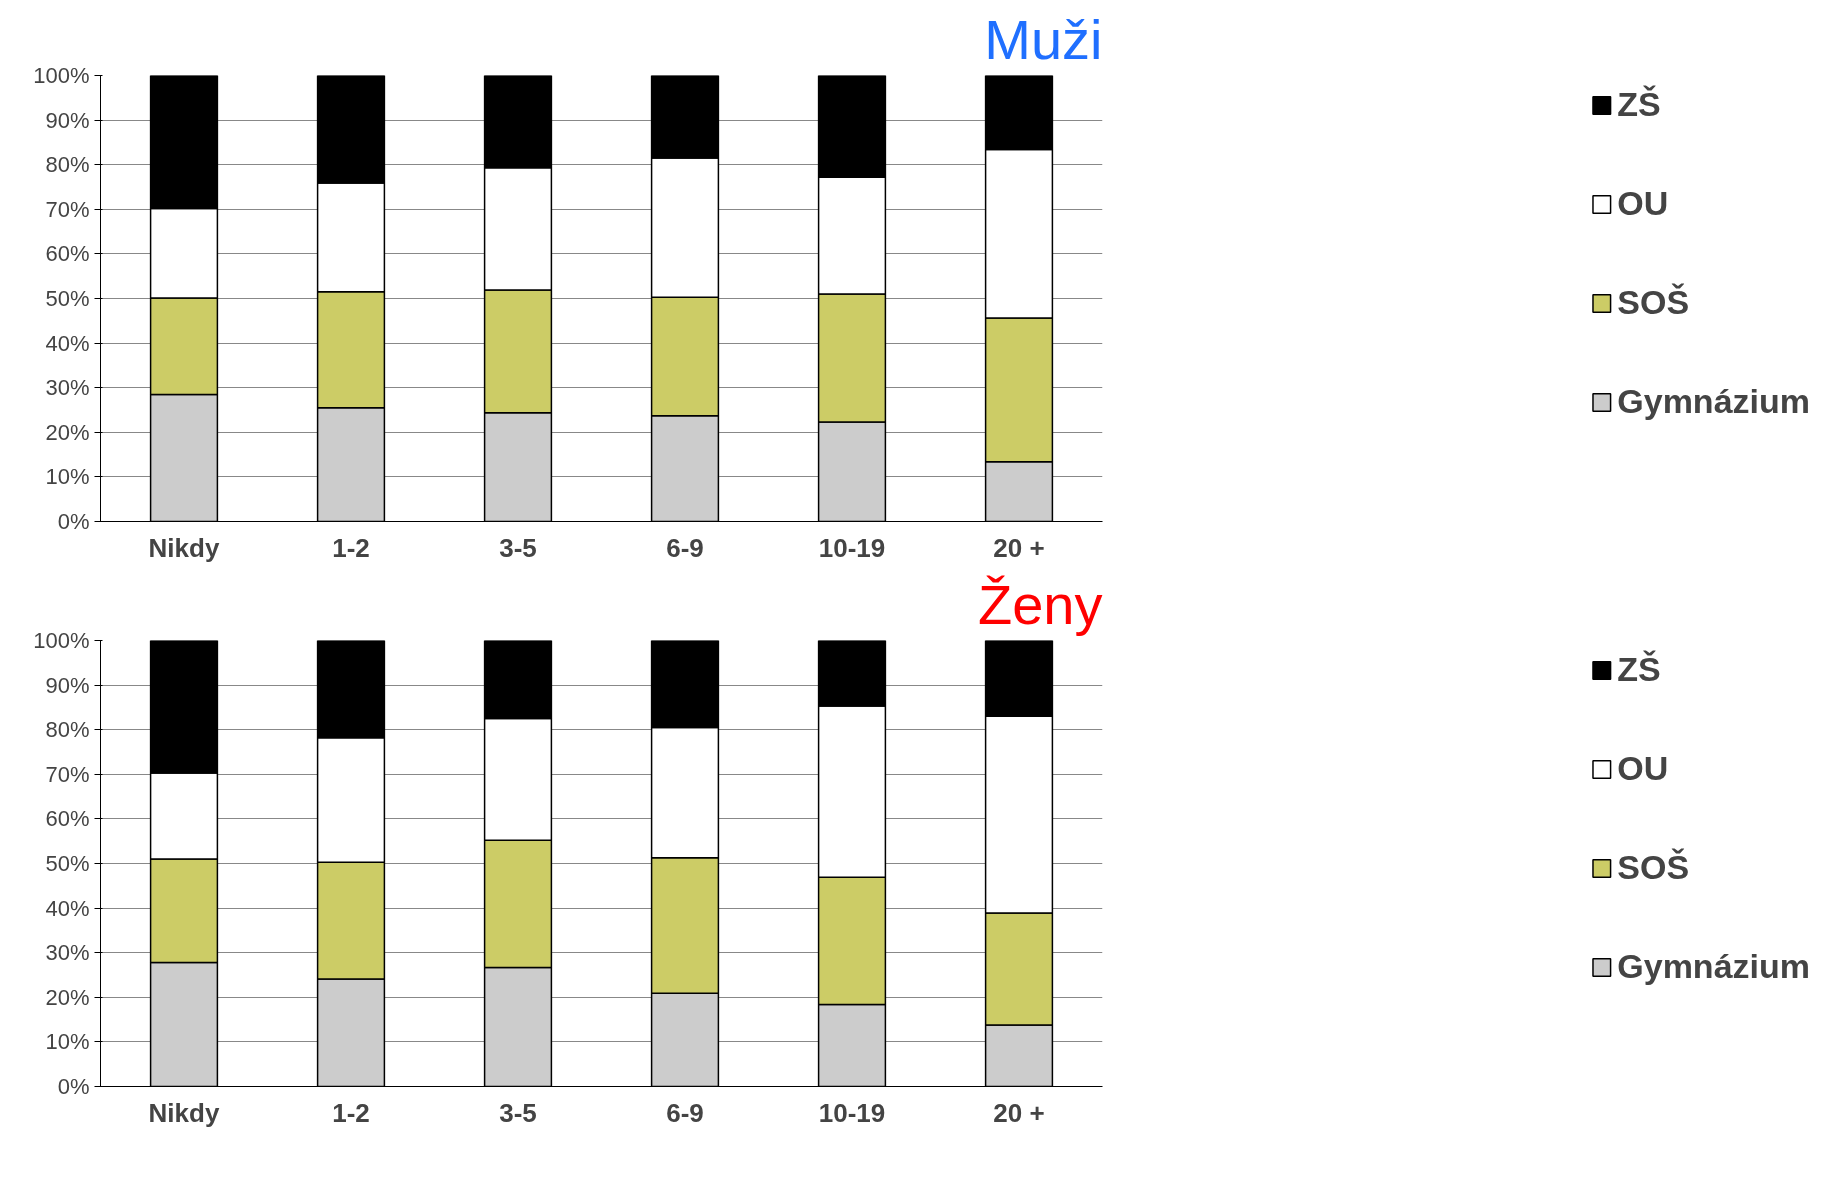  I want to click on chart-title: Muži, so click(1043, 39).